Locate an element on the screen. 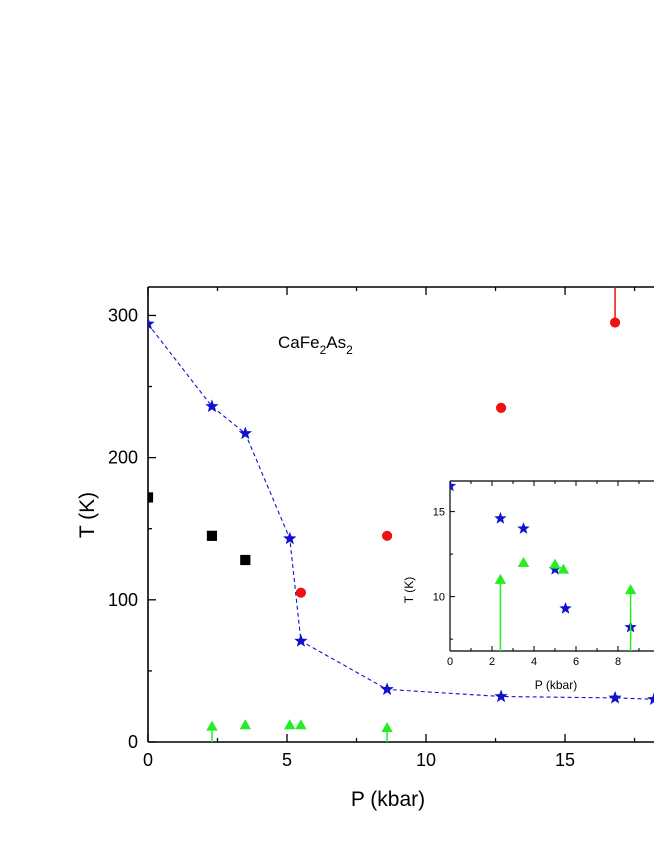 This screenshot has width=654, height=846. compound-label-part: CaFe is located at coordinates (299, 342).